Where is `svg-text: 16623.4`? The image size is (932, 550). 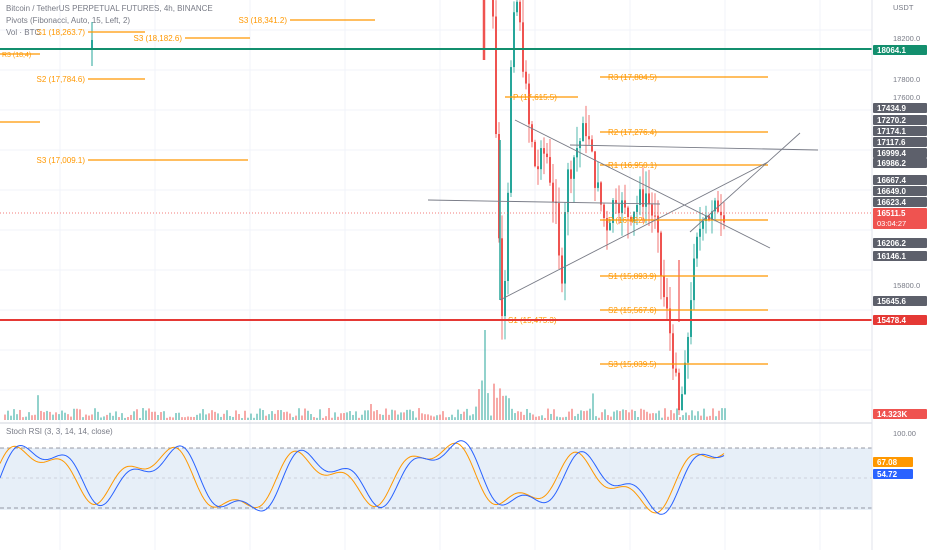
svg-text: 16623.4 is located at coordinates (891, 202).